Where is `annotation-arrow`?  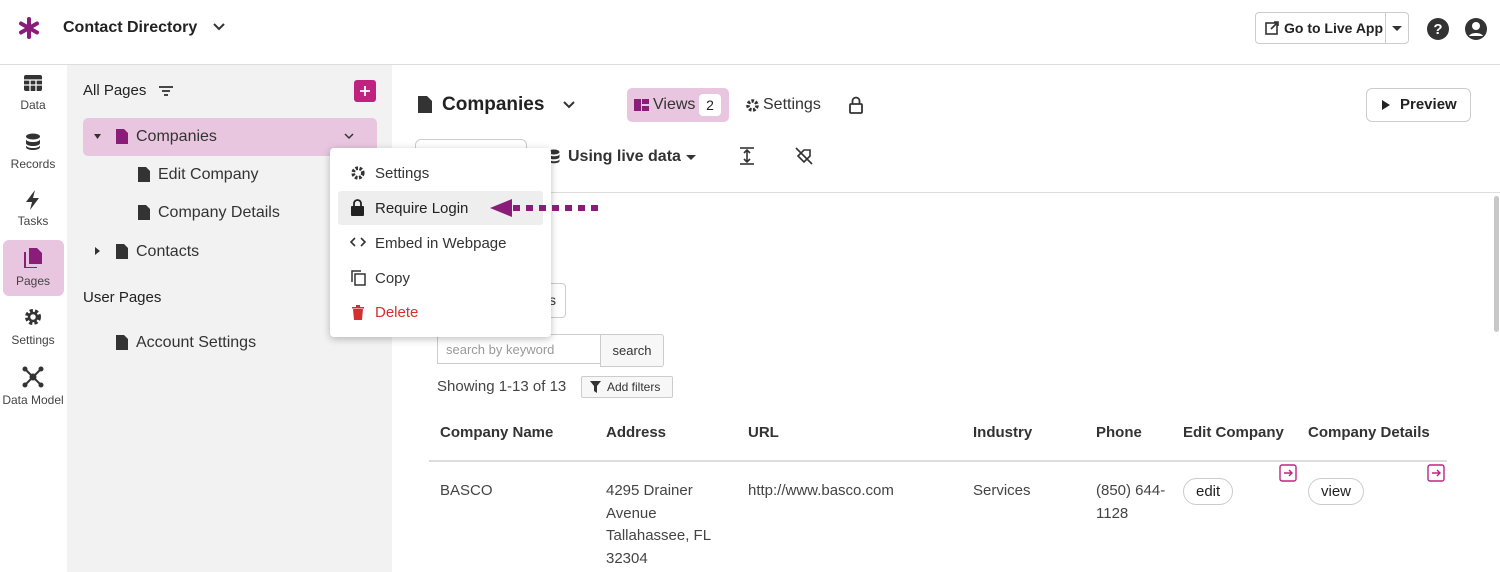
annotation-arrow is located at coordinates (544, 208).